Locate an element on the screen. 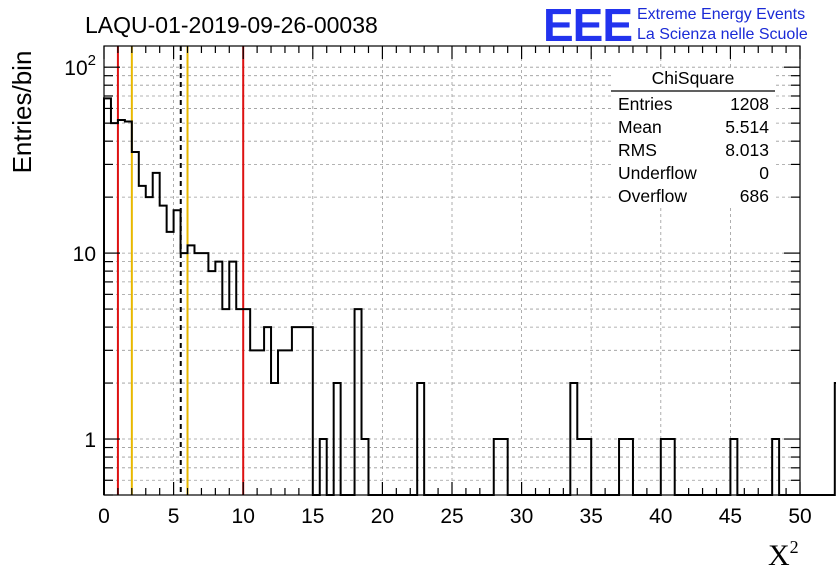 Image resolution: width=836 pixels, height=572 pixels. x-tick-label: 35 is located at coordinates (591, 516).